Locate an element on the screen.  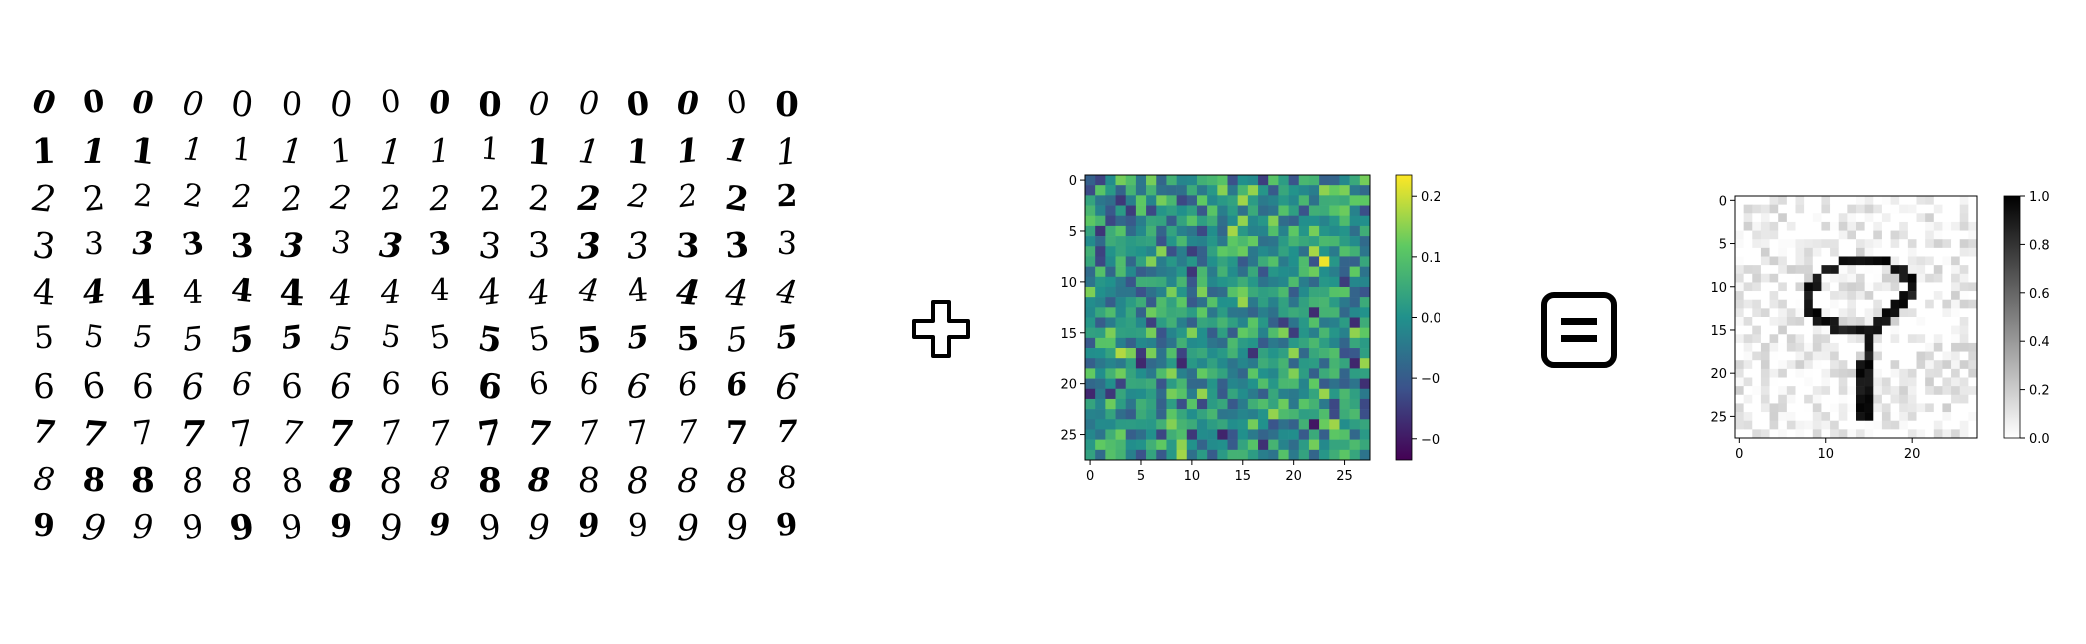
digit-cell: 0 is located at coordinates (192, 104).